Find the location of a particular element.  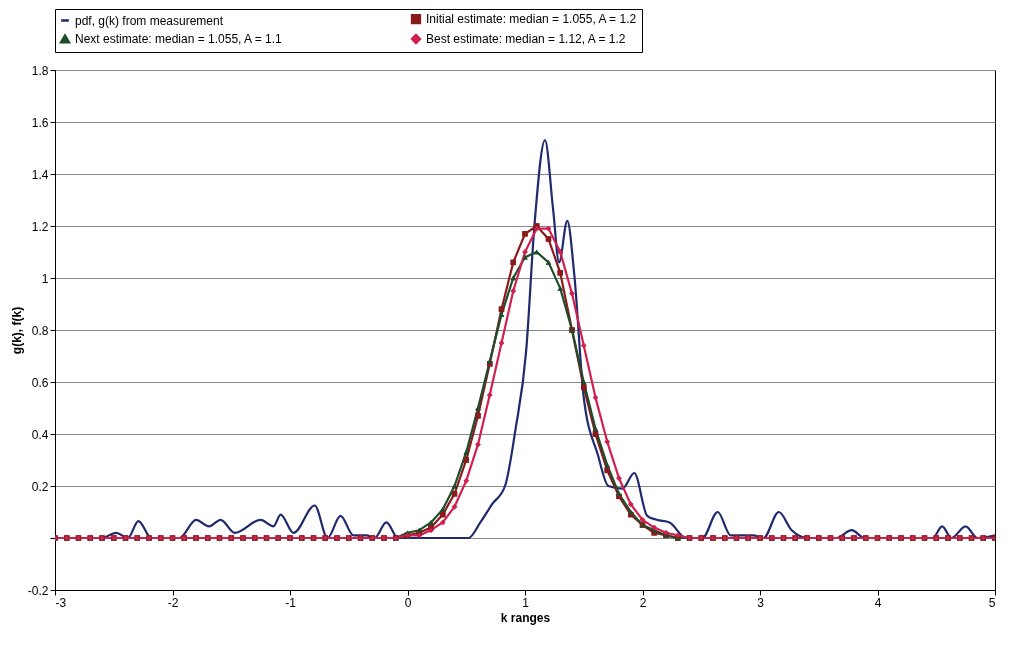

x-tick-label: 4 is located at coordinates (878, 602).